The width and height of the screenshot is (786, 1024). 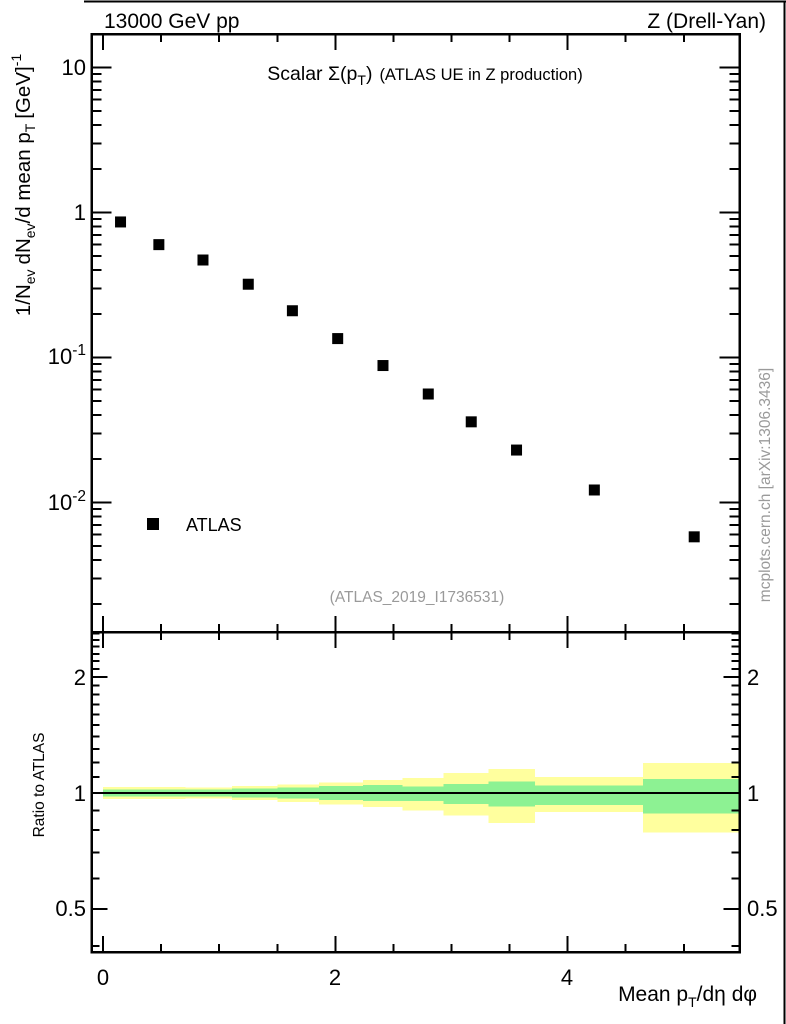 What do you see at coordinates (171, 21) in the screenshot?
I see `header-beam-energy: 13000 GeV pp` at bounding box center [171, 21].